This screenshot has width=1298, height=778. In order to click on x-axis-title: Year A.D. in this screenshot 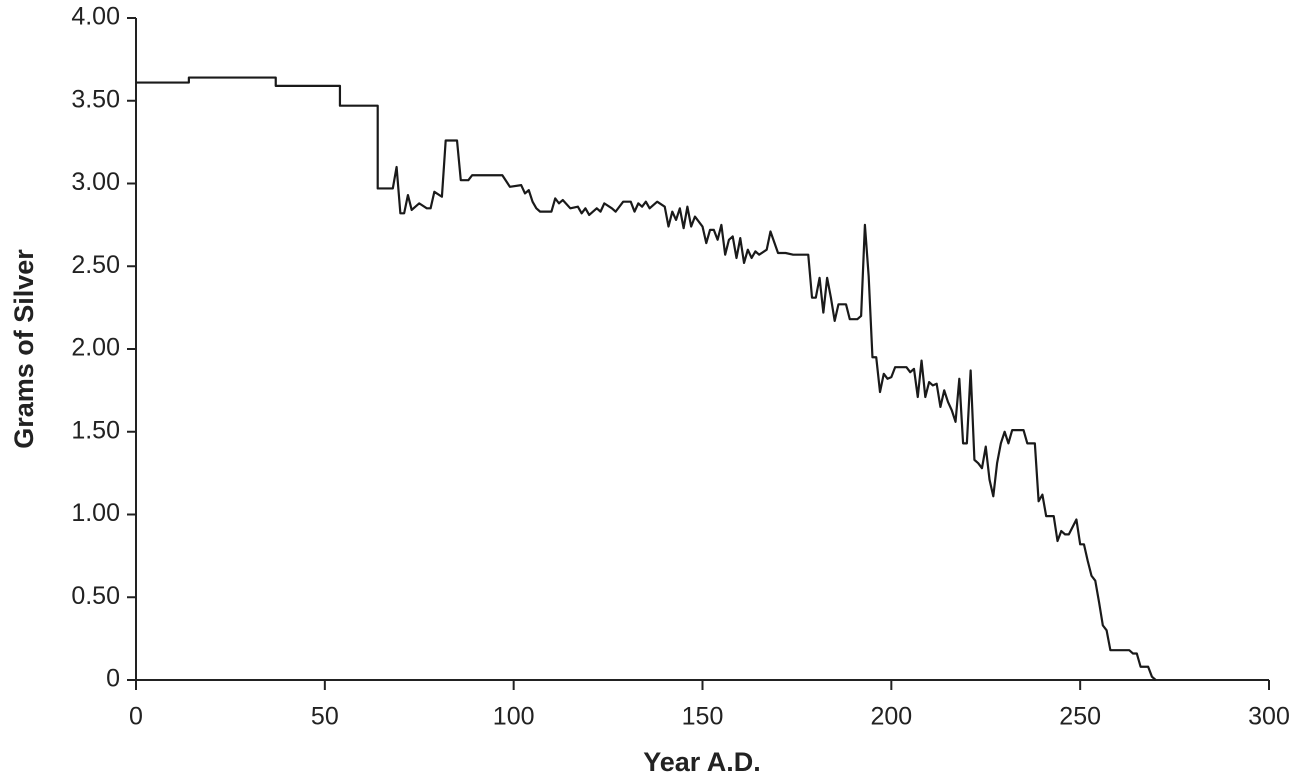, I will do `click(702, 762)`.